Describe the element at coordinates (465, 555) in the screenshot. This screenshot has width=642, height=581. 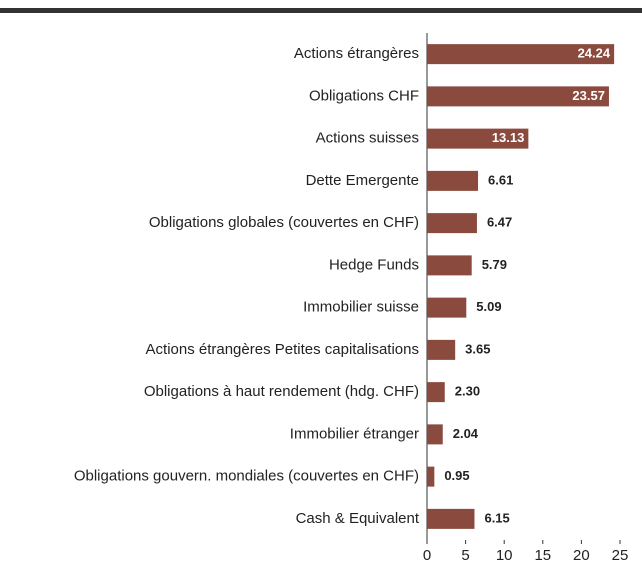
I see `x-tick-label: 5` at that location.